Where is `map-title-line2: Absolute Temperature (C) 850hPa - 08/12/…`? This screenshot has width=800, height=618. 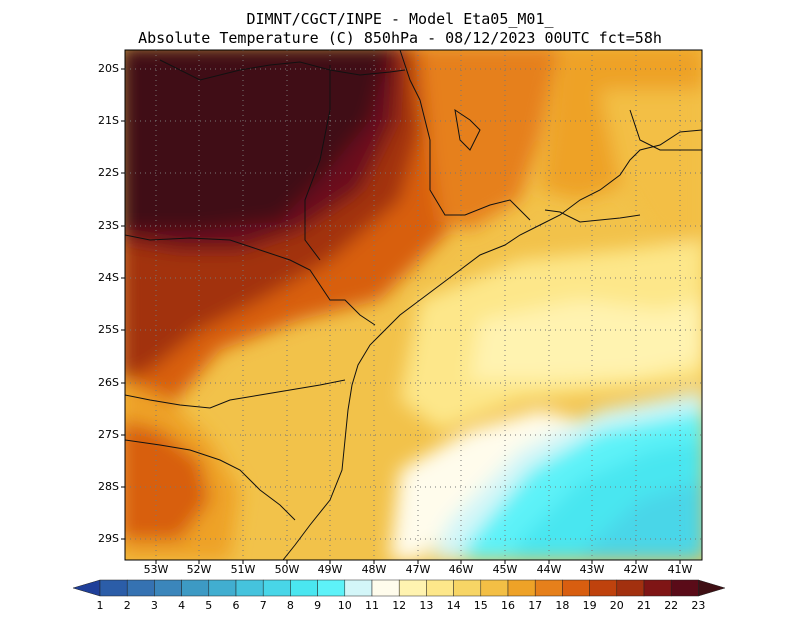
map-title-line2: Absolute Temperature (C) 850hPa - 08/12/… is located at coordinates (400, 38).